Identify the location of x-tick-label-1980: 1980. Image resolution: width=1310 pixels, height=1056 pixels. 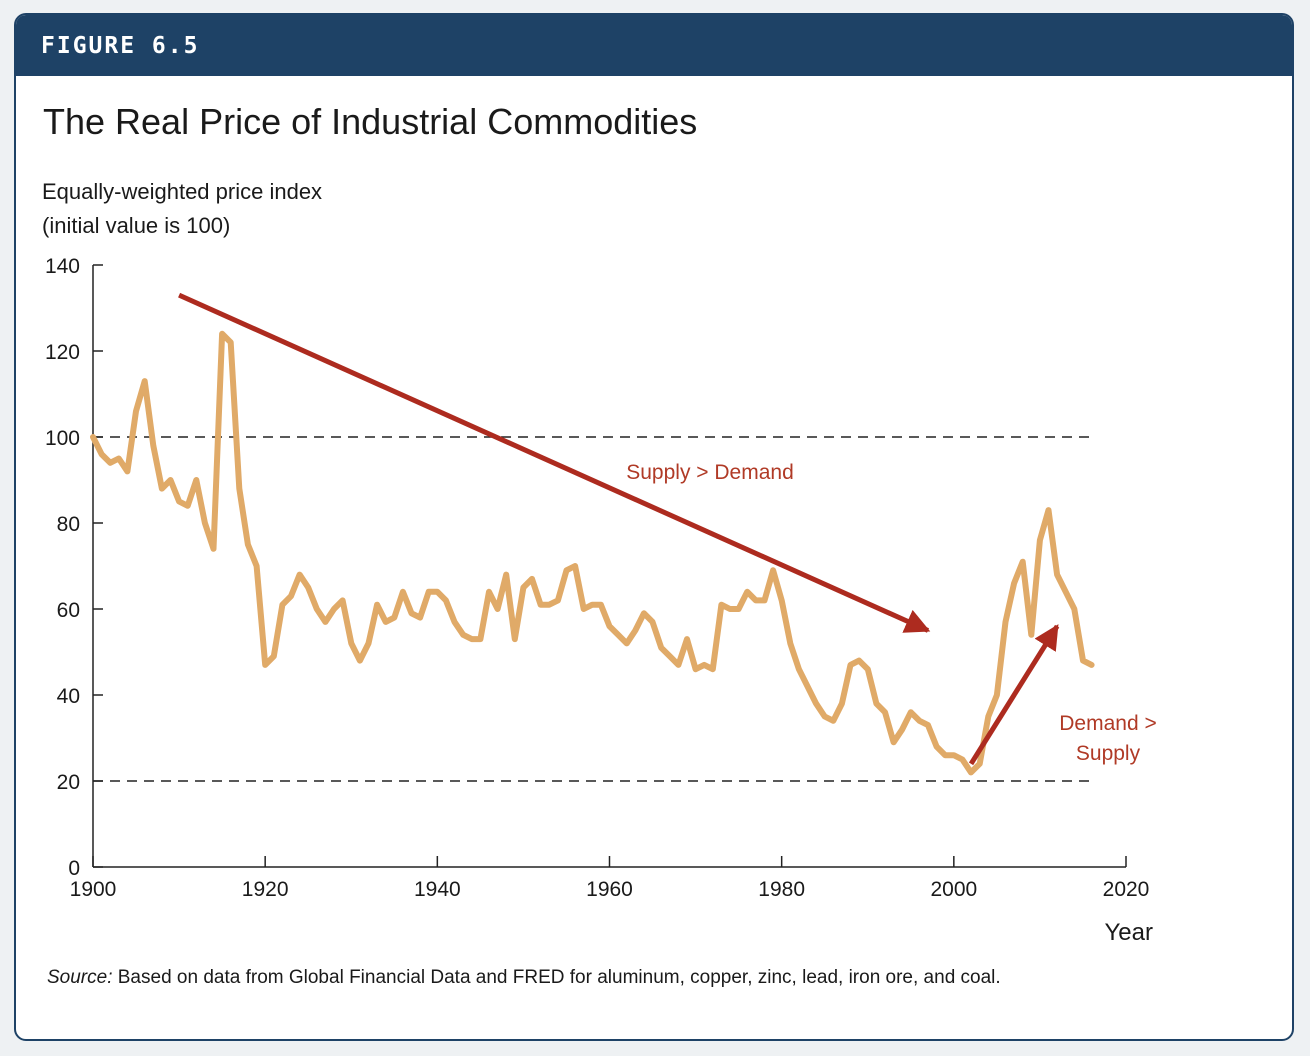
(781, 889).